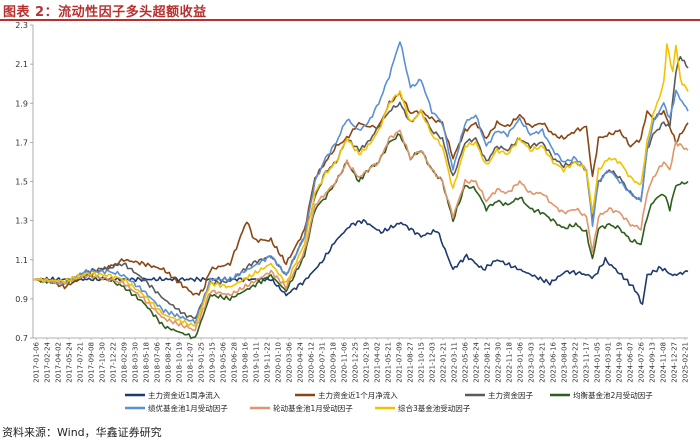 The image size is (700, 443). What do you see at coordinates (312, 362) in the screenshot?
I see `x-tick-label: 2020-06-12` at bounding box center [312, 362].